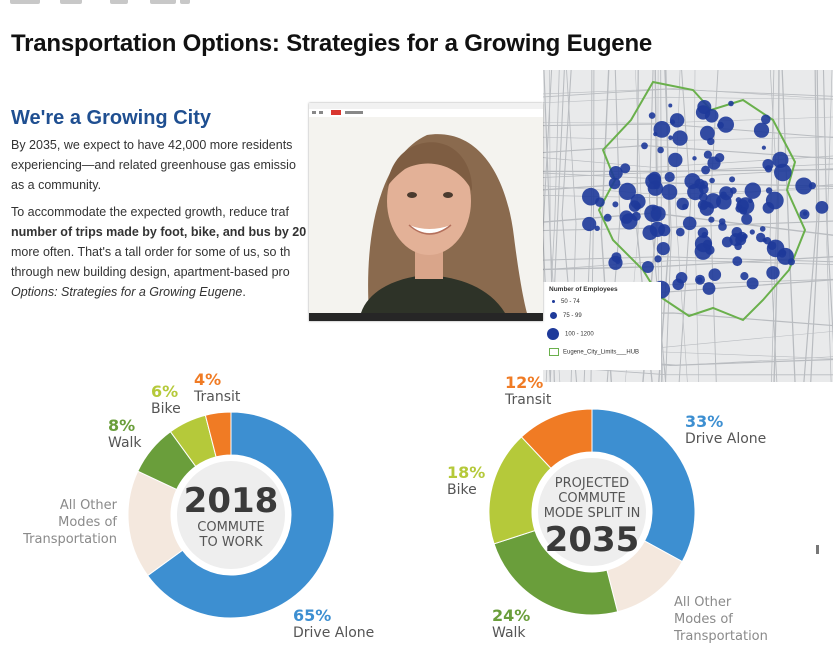 This screenshot has height=660, width=833. What do you see at coordinates (565, 315) in the screenshot?
I see `legend-row-medium: 75 - 99` at bounding box center [565, 315].